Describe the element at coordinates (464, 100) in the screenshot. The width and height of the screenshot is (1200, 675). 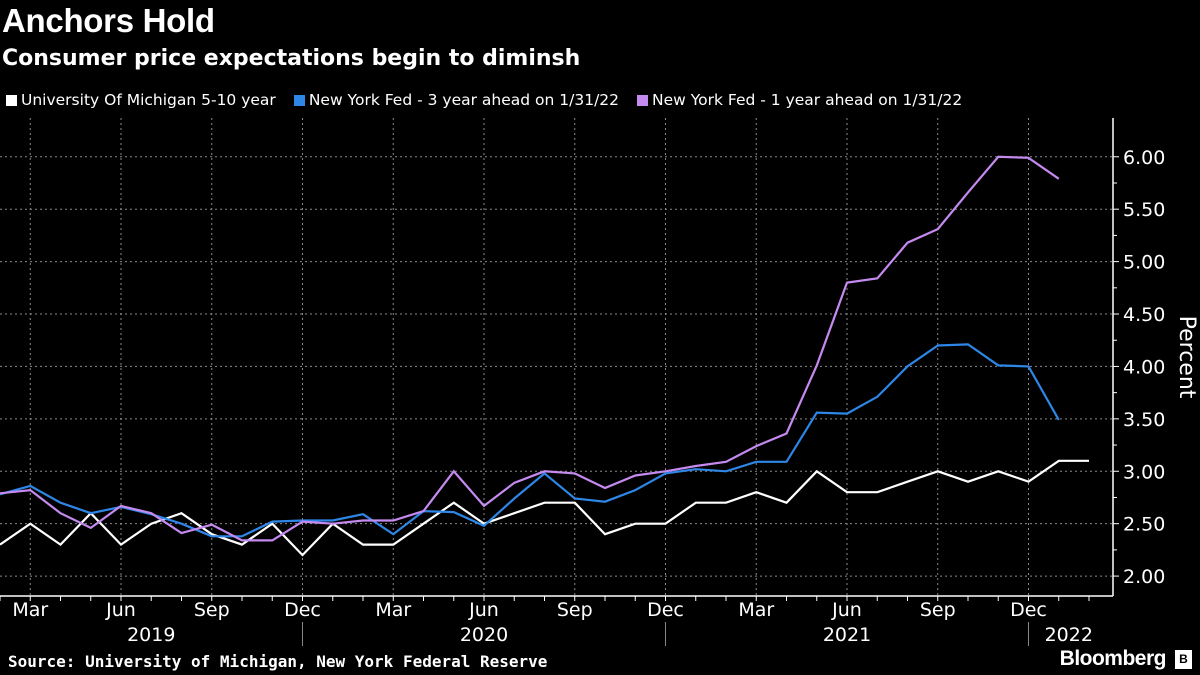
I see `legend-label: New York Fed - 3 year ahead on 1/31/22` at that location.